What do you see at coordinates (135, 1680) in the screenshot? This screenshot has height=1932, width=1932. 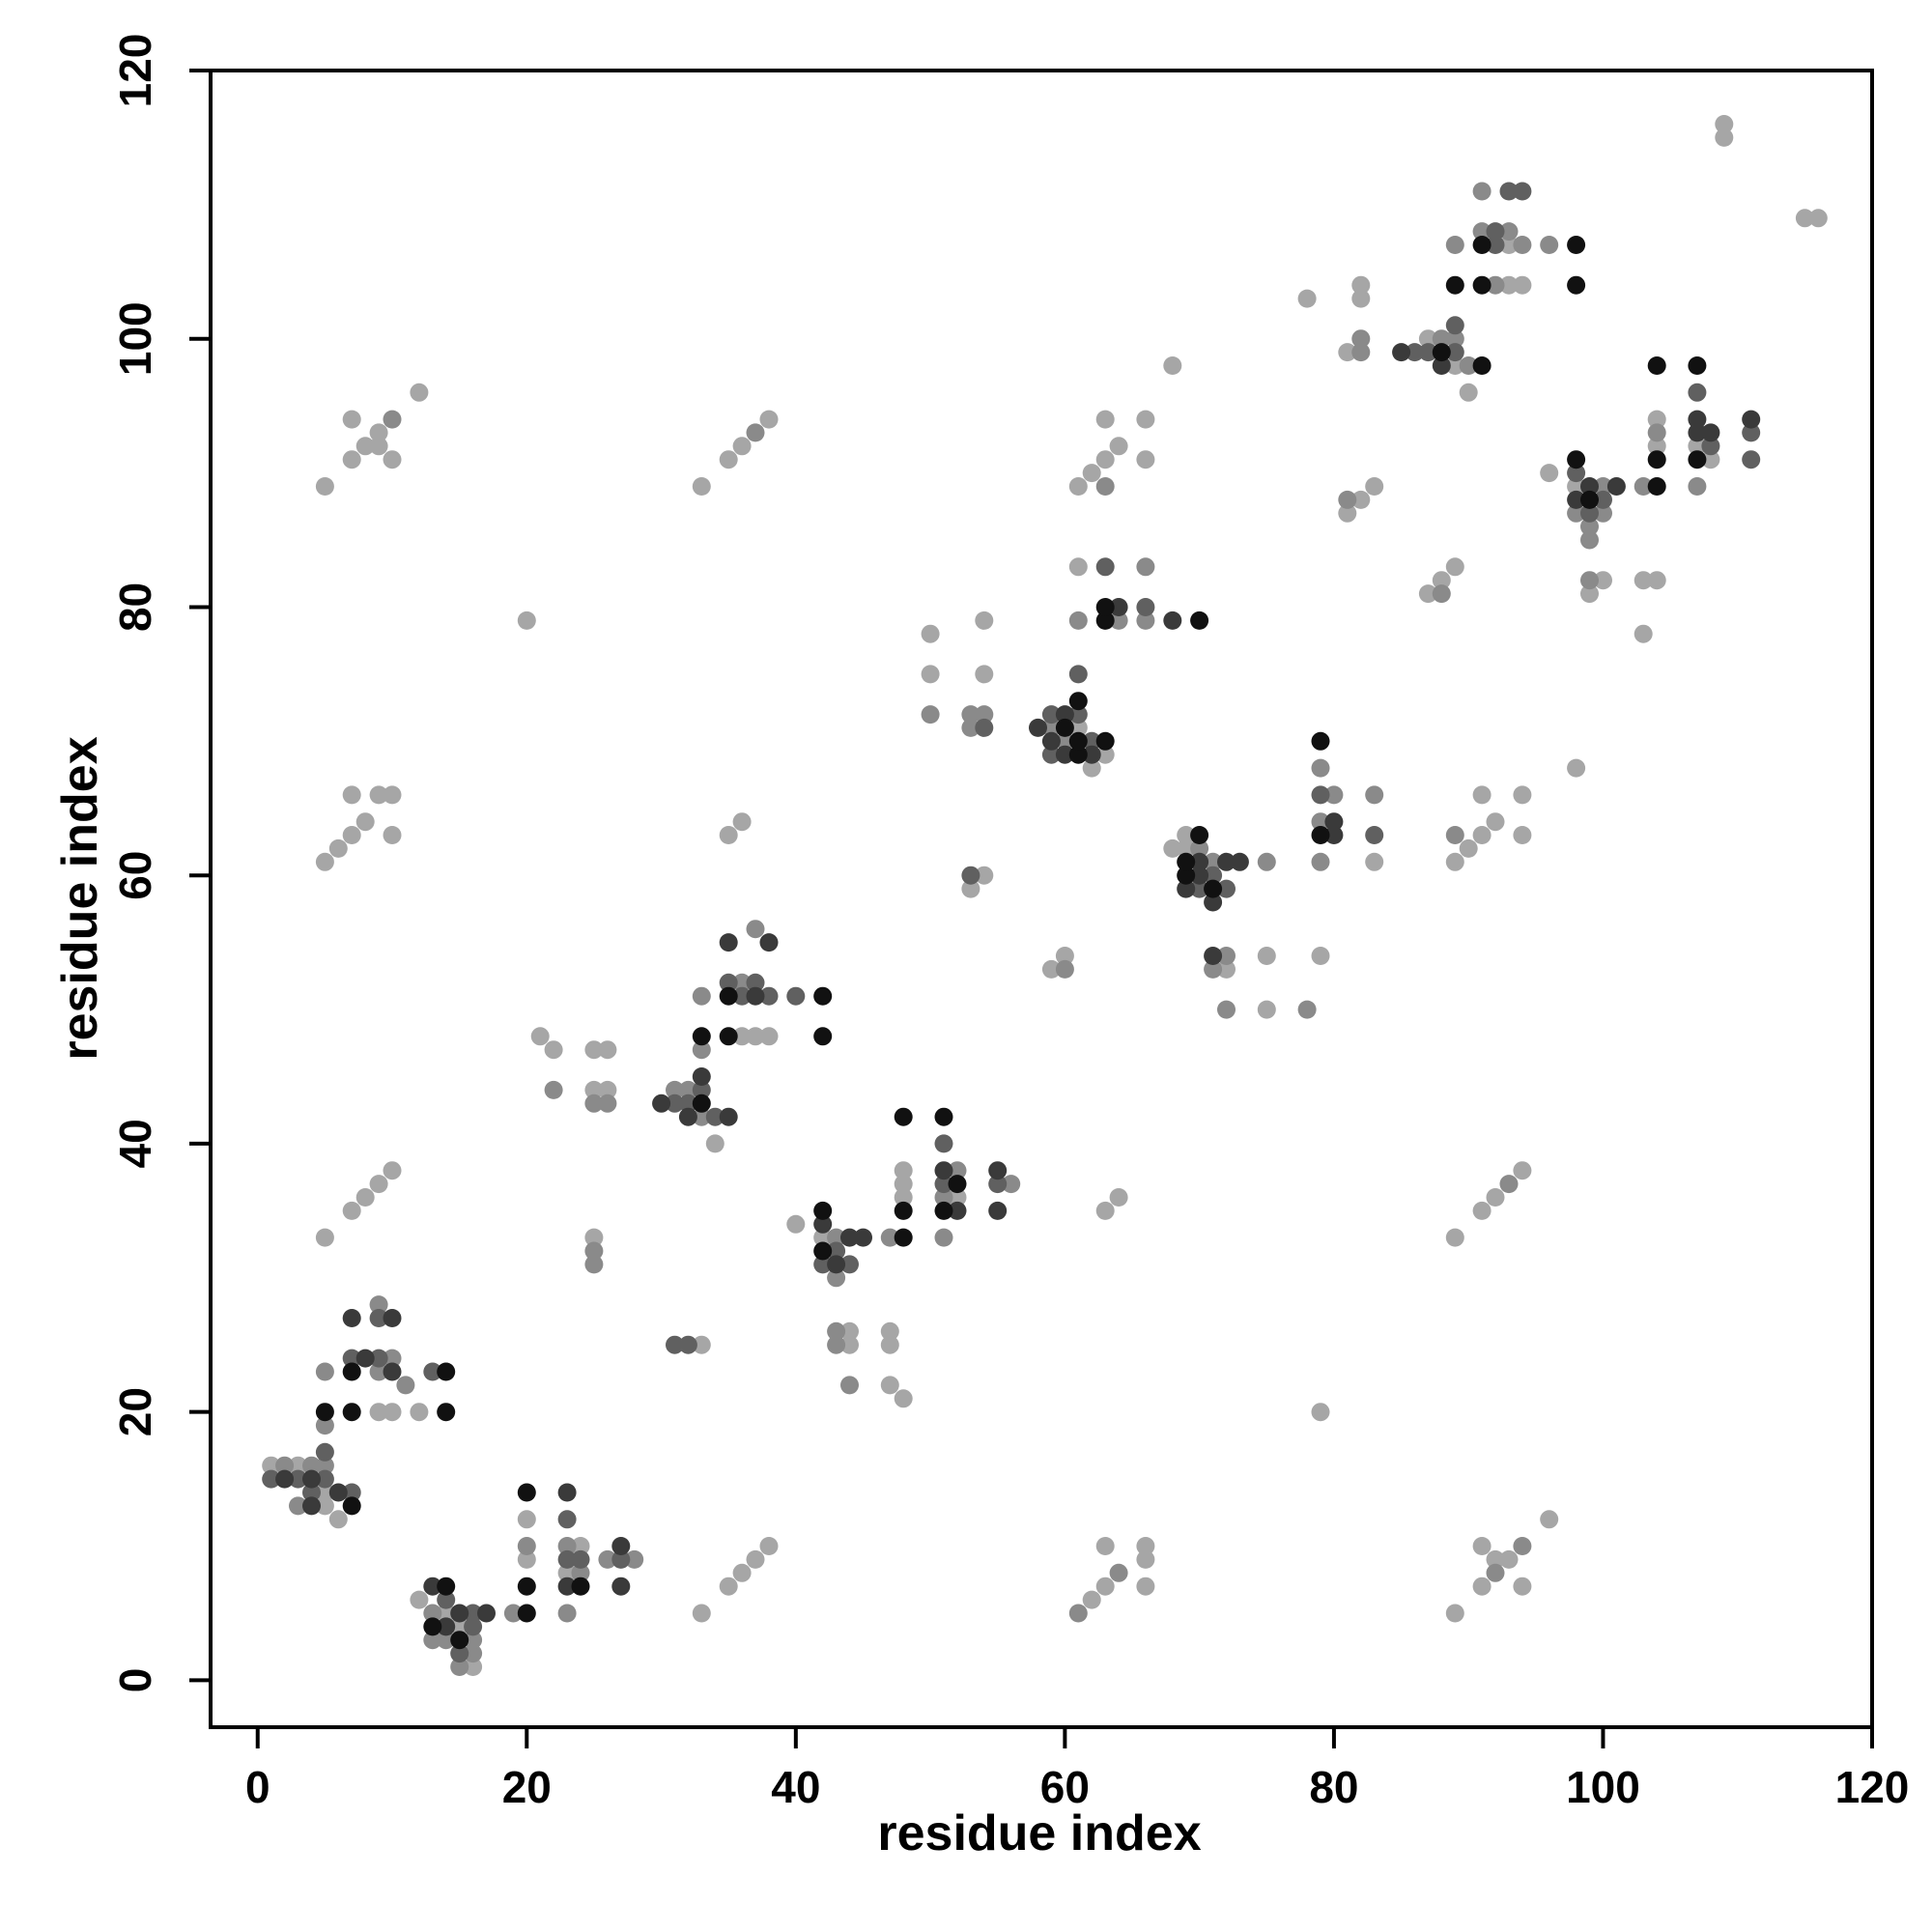 I see `y-tick-label: 0` at bounding box center [135, 1680].